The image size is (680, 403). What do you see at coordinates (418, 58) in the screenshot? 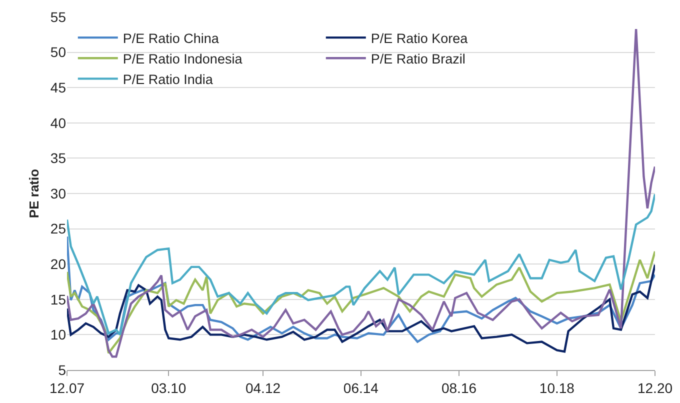
I see `legend-label: P/E Ratio Brazil` at bounding box center [418, 58].